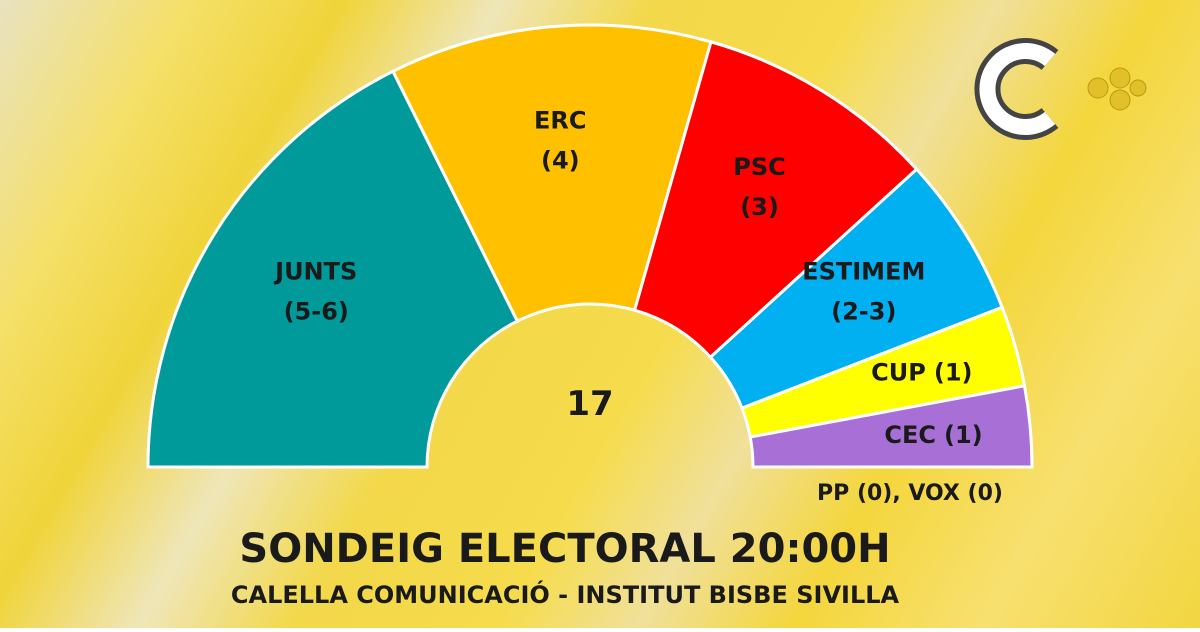 The height and width of the screenshot is (632, 1200). I want to click on segment-label: JUNTS (5-6), so click(315, 291).